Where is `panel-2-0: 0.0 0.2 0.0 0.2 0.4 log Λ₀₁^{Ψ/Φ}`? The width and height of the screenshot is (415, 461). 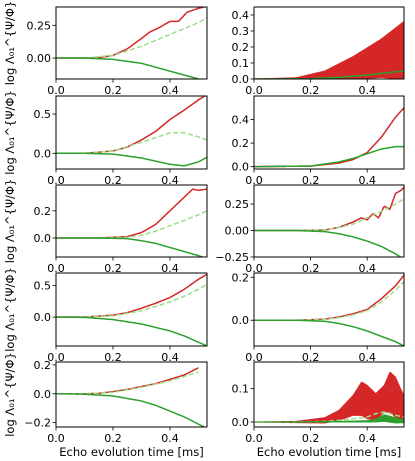 panel-2-0: 0.0 0.2 0.0 0.2 0.4 log Λ₀₁^{Ψ/Φ} is located at coordinates (105, 227).